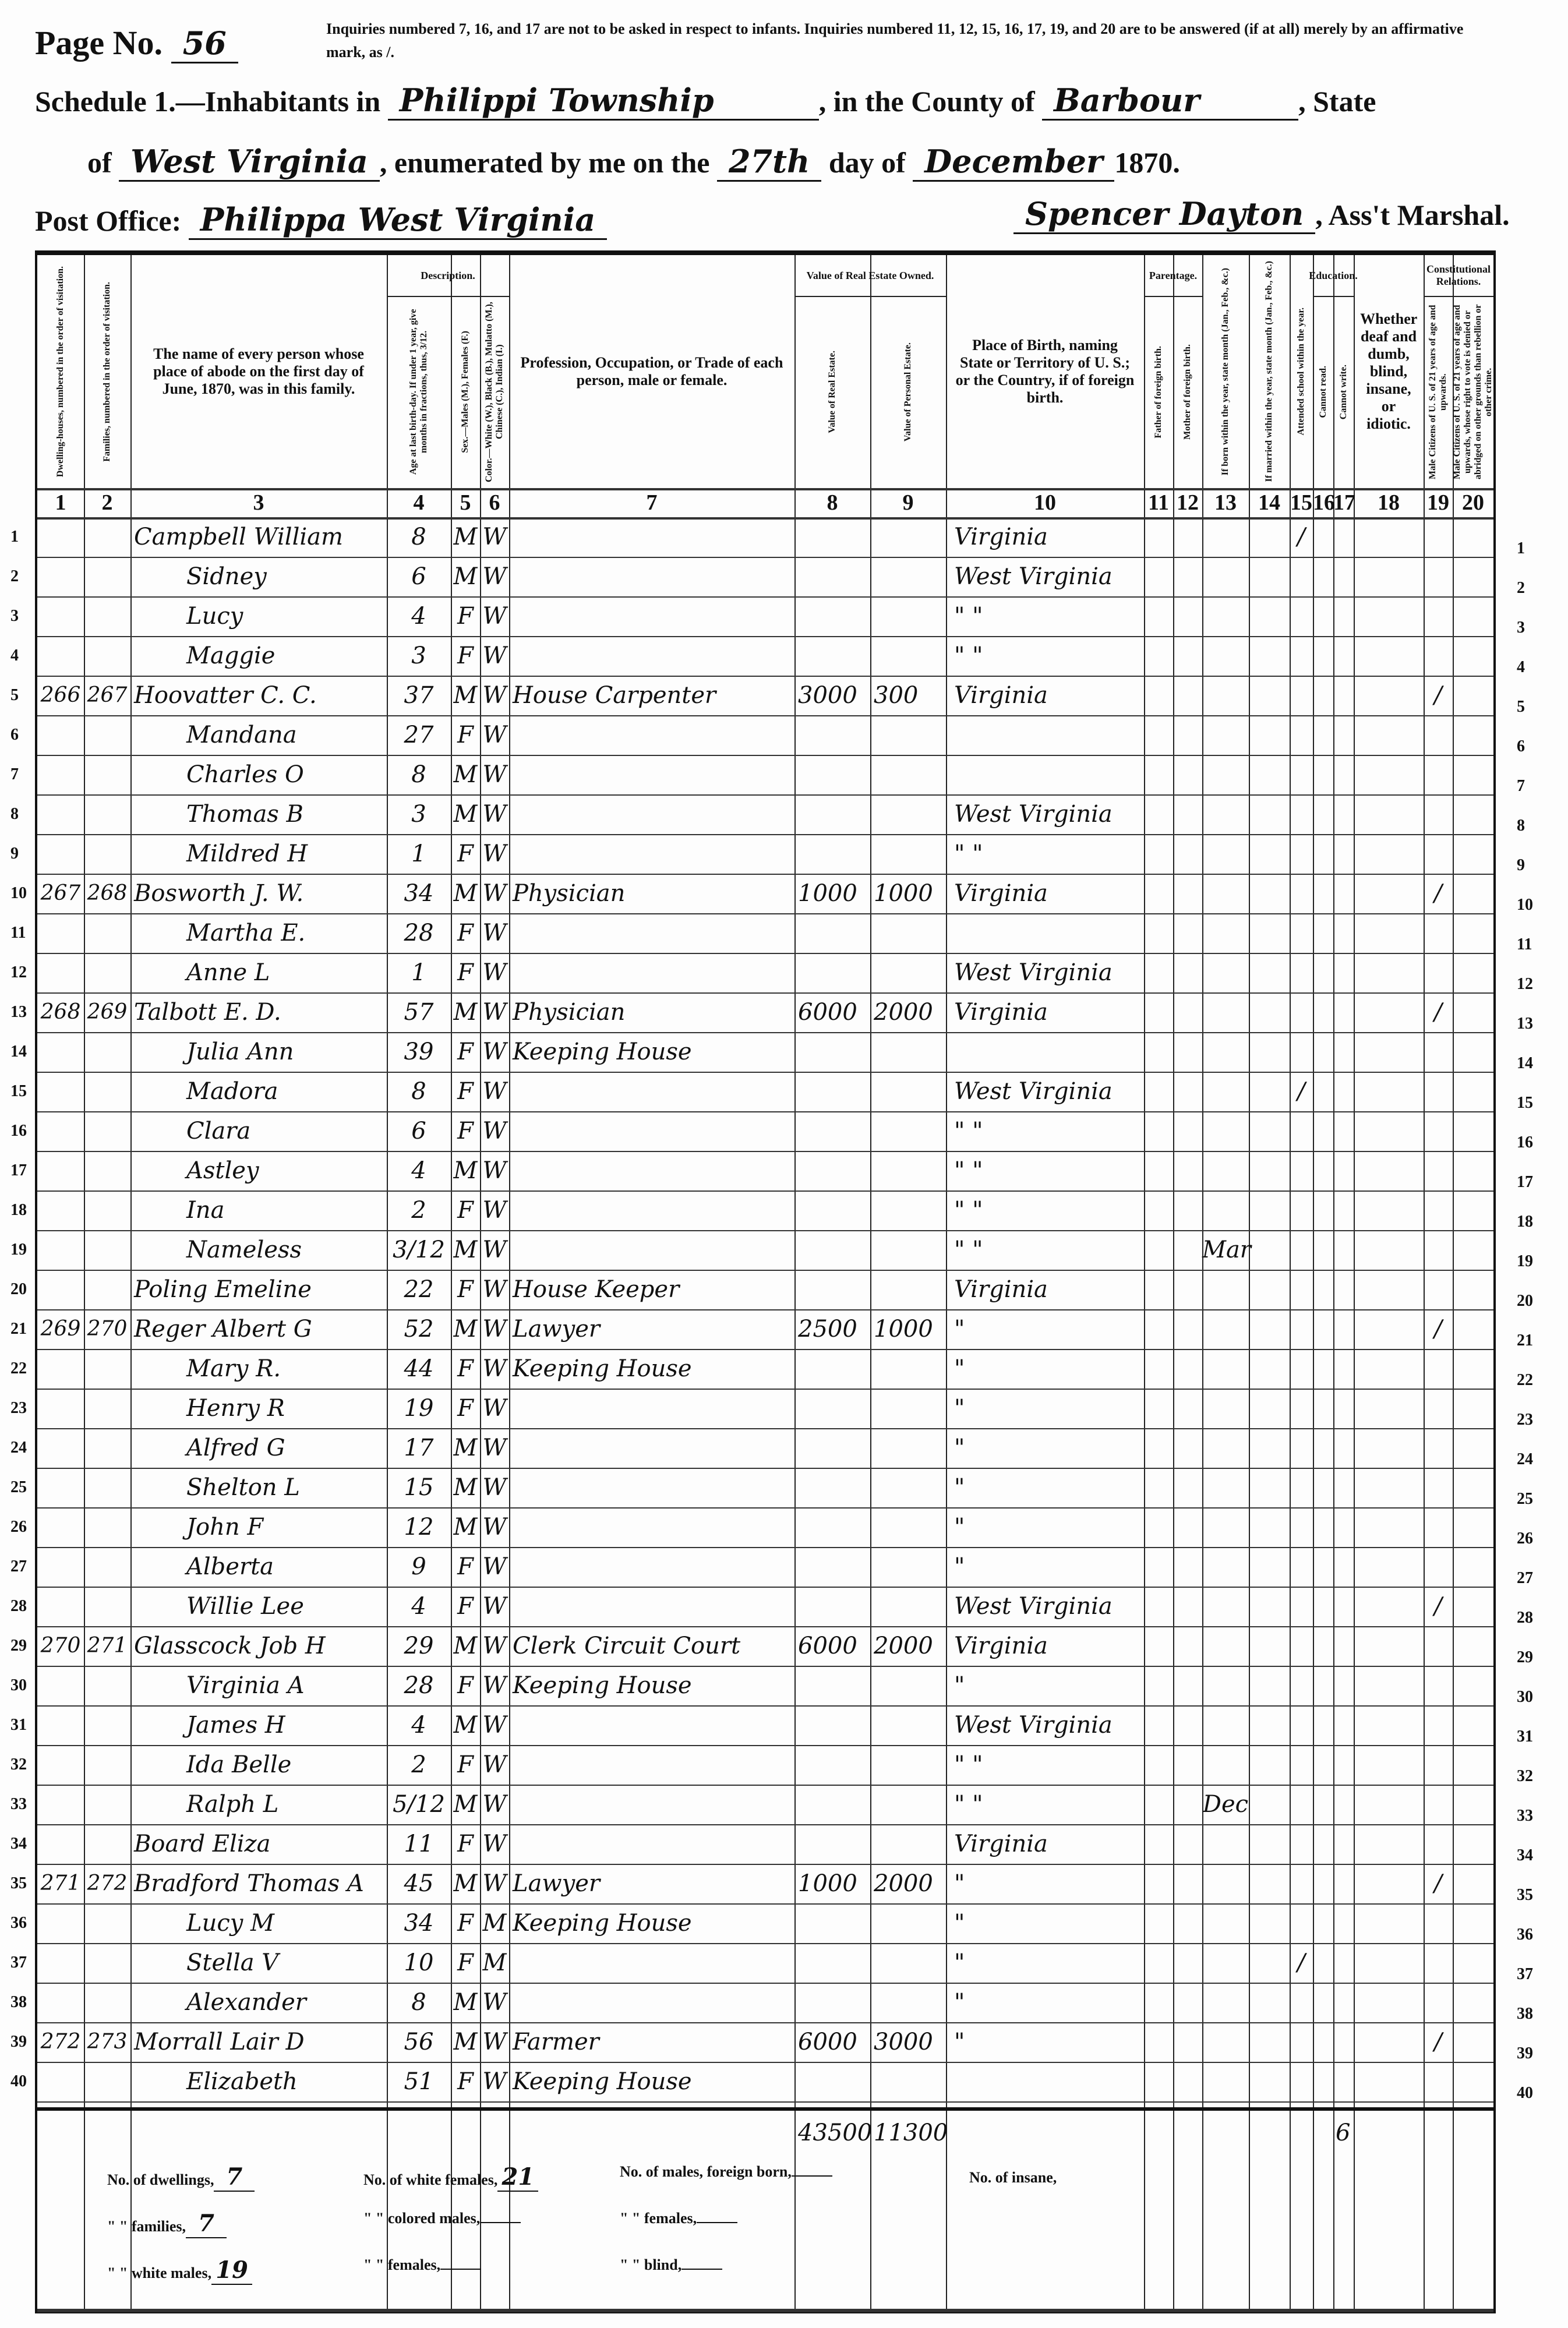 The image size is (1568, 2328). What do you see at coordinates (19, 1091) in the screenshot?
I see `line-number: 15` at bounding box center [19, 1091].